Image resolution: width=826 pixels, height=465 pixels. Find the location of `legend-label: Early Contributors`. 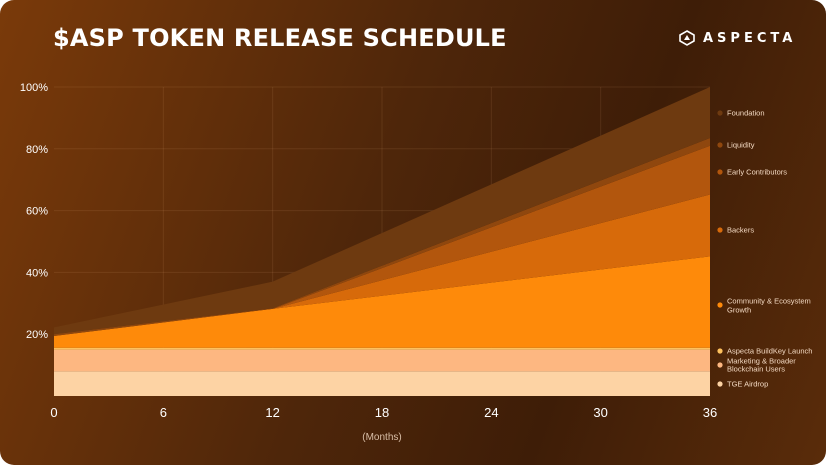

legend-label: Early Contributors is located at coordinates (757, 172).